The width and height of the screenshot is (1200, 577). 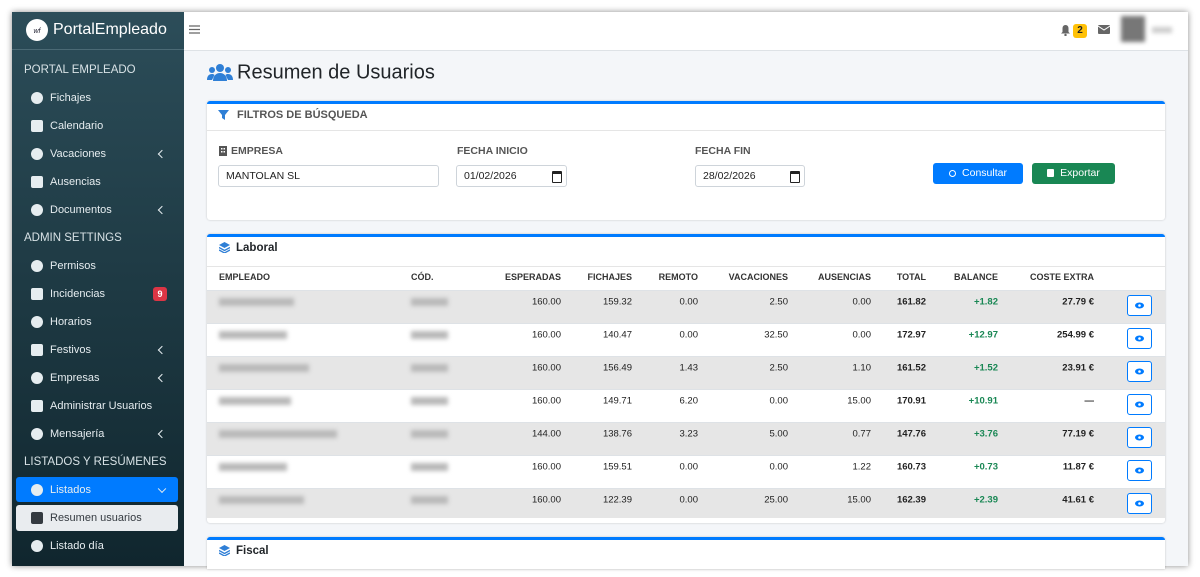 What do you see at coordinates (862, 434) in the screenshot?
I see `table-cell: 0.77` at bounding box center [862, 434].